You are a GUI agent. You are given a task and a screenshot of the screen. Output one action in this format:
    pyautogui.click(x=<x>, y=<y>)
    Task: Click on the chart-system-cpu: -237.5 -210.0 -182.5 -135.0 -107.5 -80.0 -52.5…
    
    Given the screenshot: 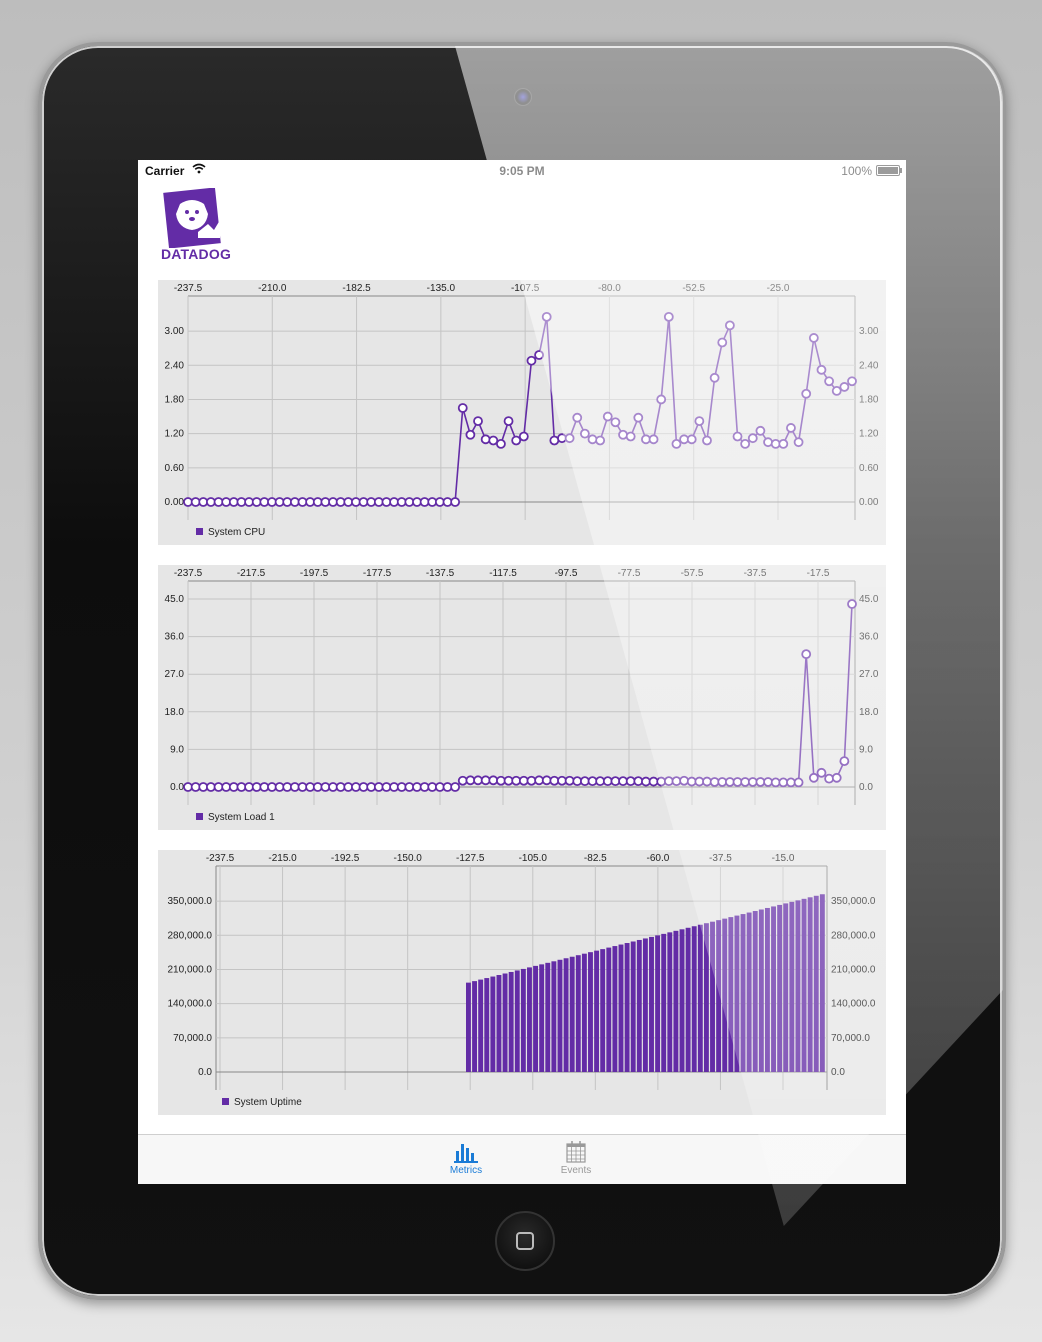 What is the action you would take?
    pyautogui.click(x=522, y=412)
    